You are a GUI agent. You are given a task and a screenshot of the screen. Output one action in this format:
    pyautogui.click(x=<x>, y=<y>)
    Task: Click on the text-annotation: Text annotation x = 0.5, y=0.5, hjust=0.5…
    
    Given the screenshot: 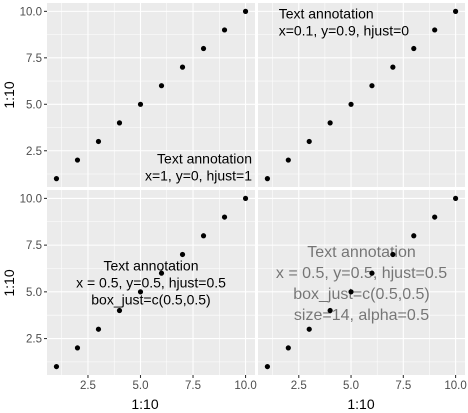 What is the action you would take?
    pyautogui.click(x=361, y=284)
    